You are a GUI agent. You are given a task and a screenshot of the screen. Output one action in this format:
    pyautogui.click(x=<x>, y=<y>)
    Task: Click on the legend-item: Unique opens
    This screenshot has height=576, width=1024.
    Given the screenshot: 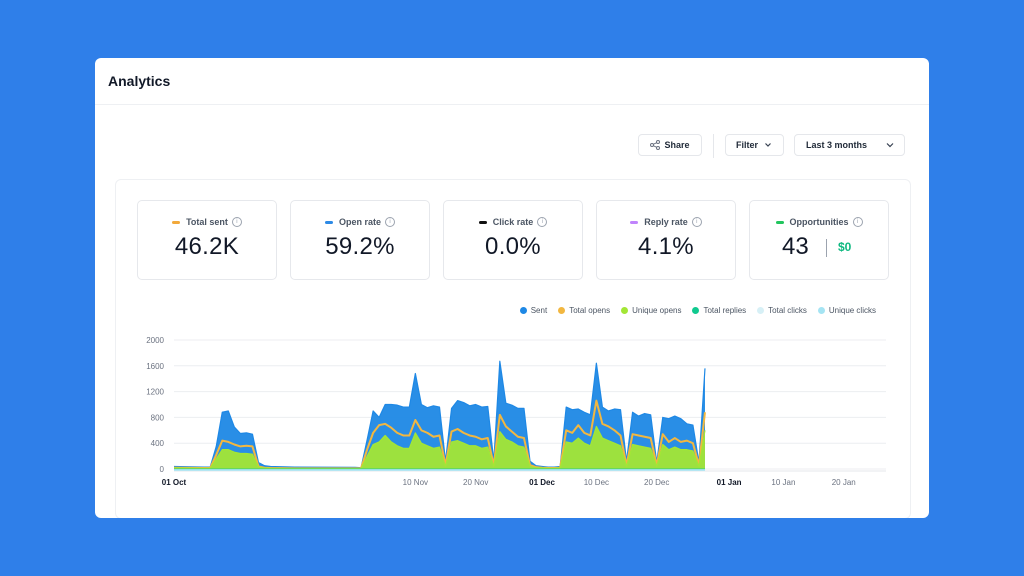 What is the action you would take?
    pyautogui.click(x=651, y=310)
    